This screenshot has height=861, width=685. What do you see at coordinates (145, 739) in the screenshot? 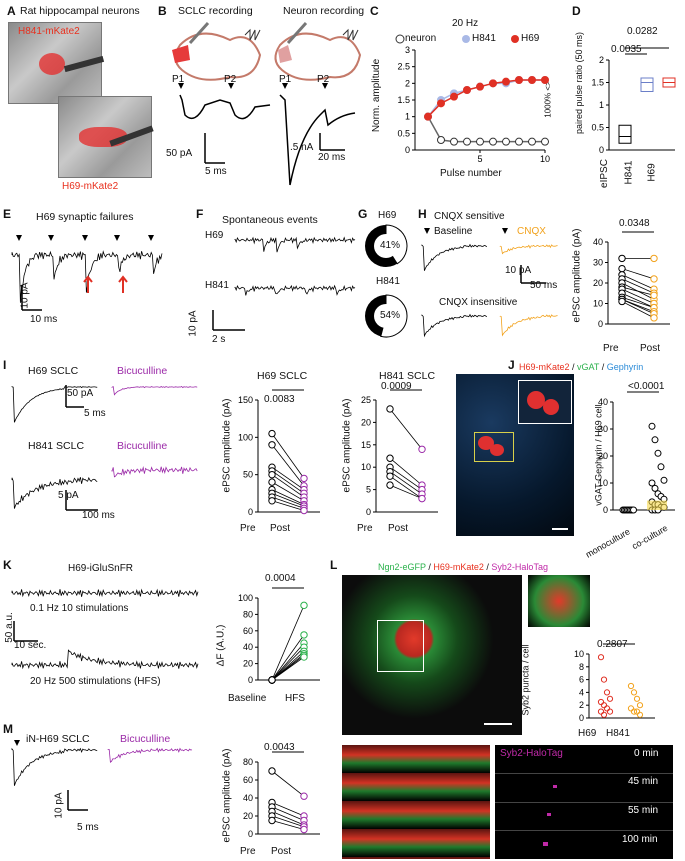
I see `m-bic: Bicuculline` at bounding box center [145, 739].